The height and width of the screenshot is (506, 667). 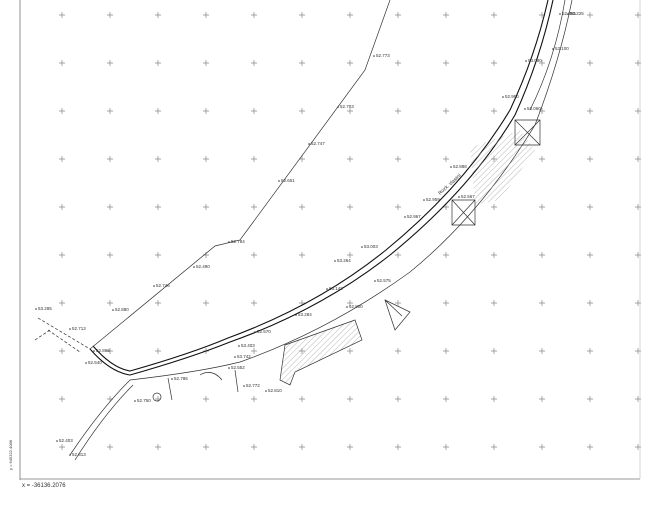 What do you see at coordinates (253, 385) in the screenshot?
I see `elevation-label: 52.772` at bounding box center [253, 385].